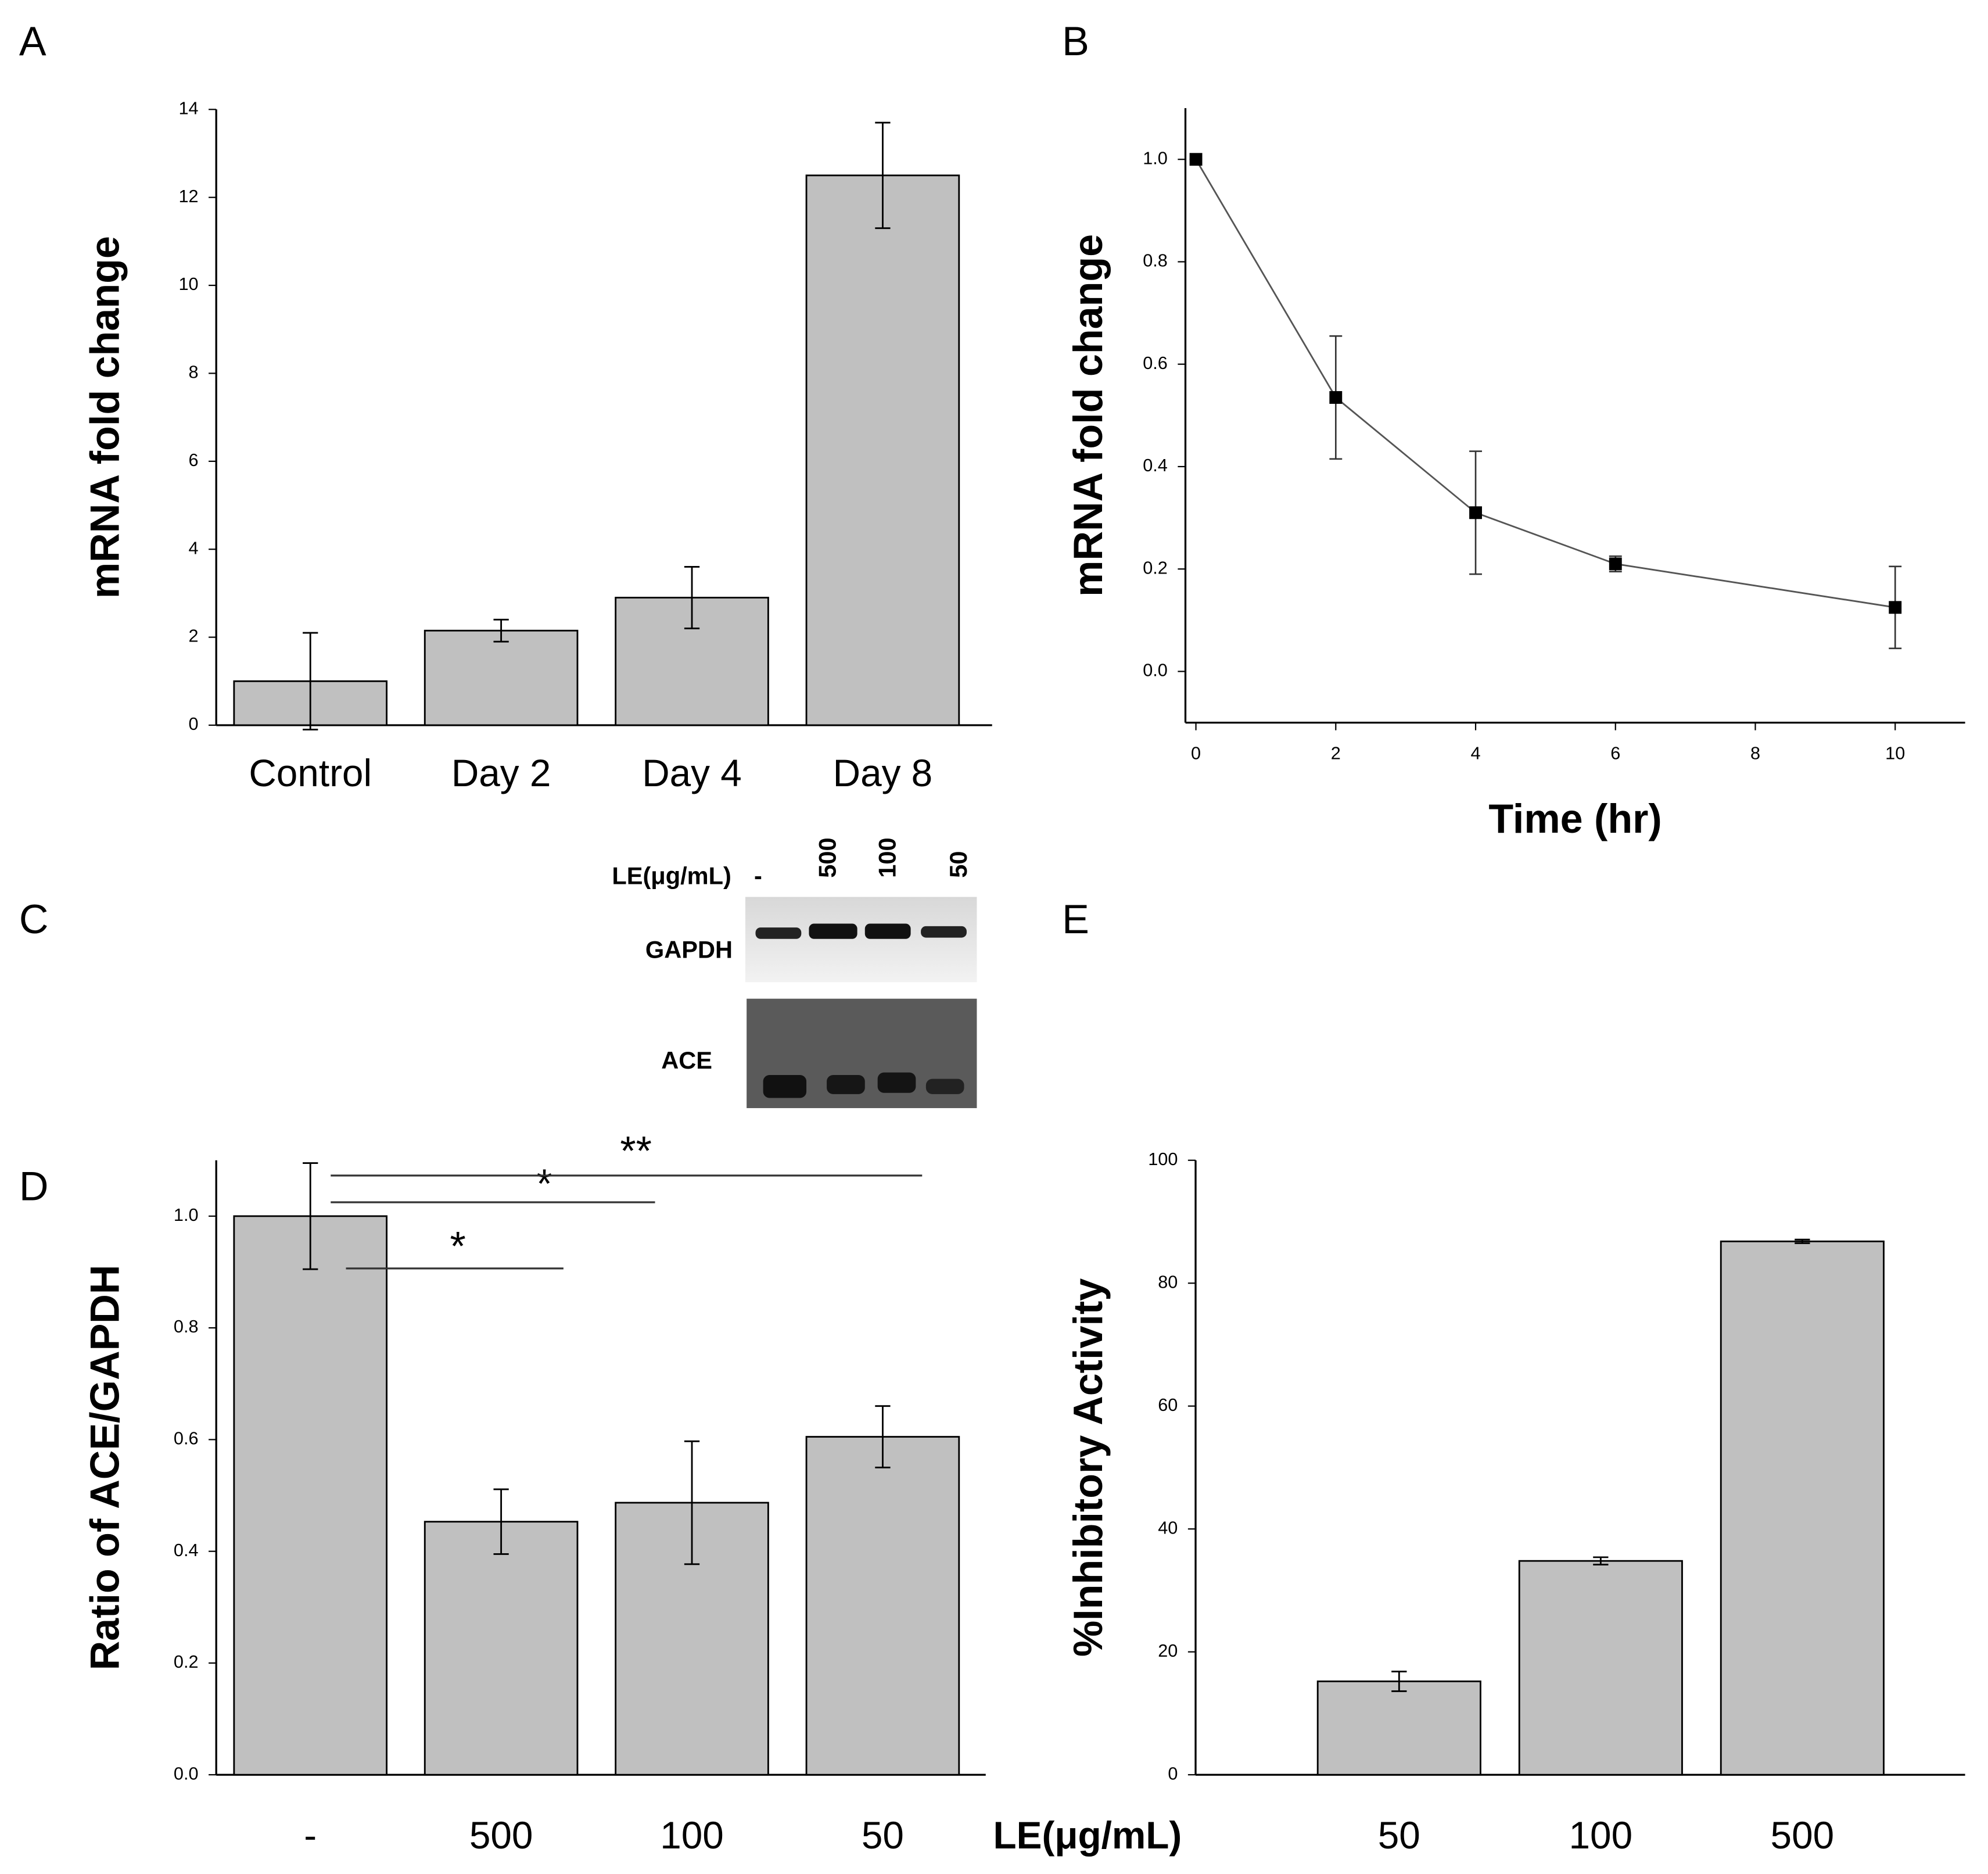 This screenshot has width=1988, height=1874. I want to click on lane-label: 500, so click(827, 857).